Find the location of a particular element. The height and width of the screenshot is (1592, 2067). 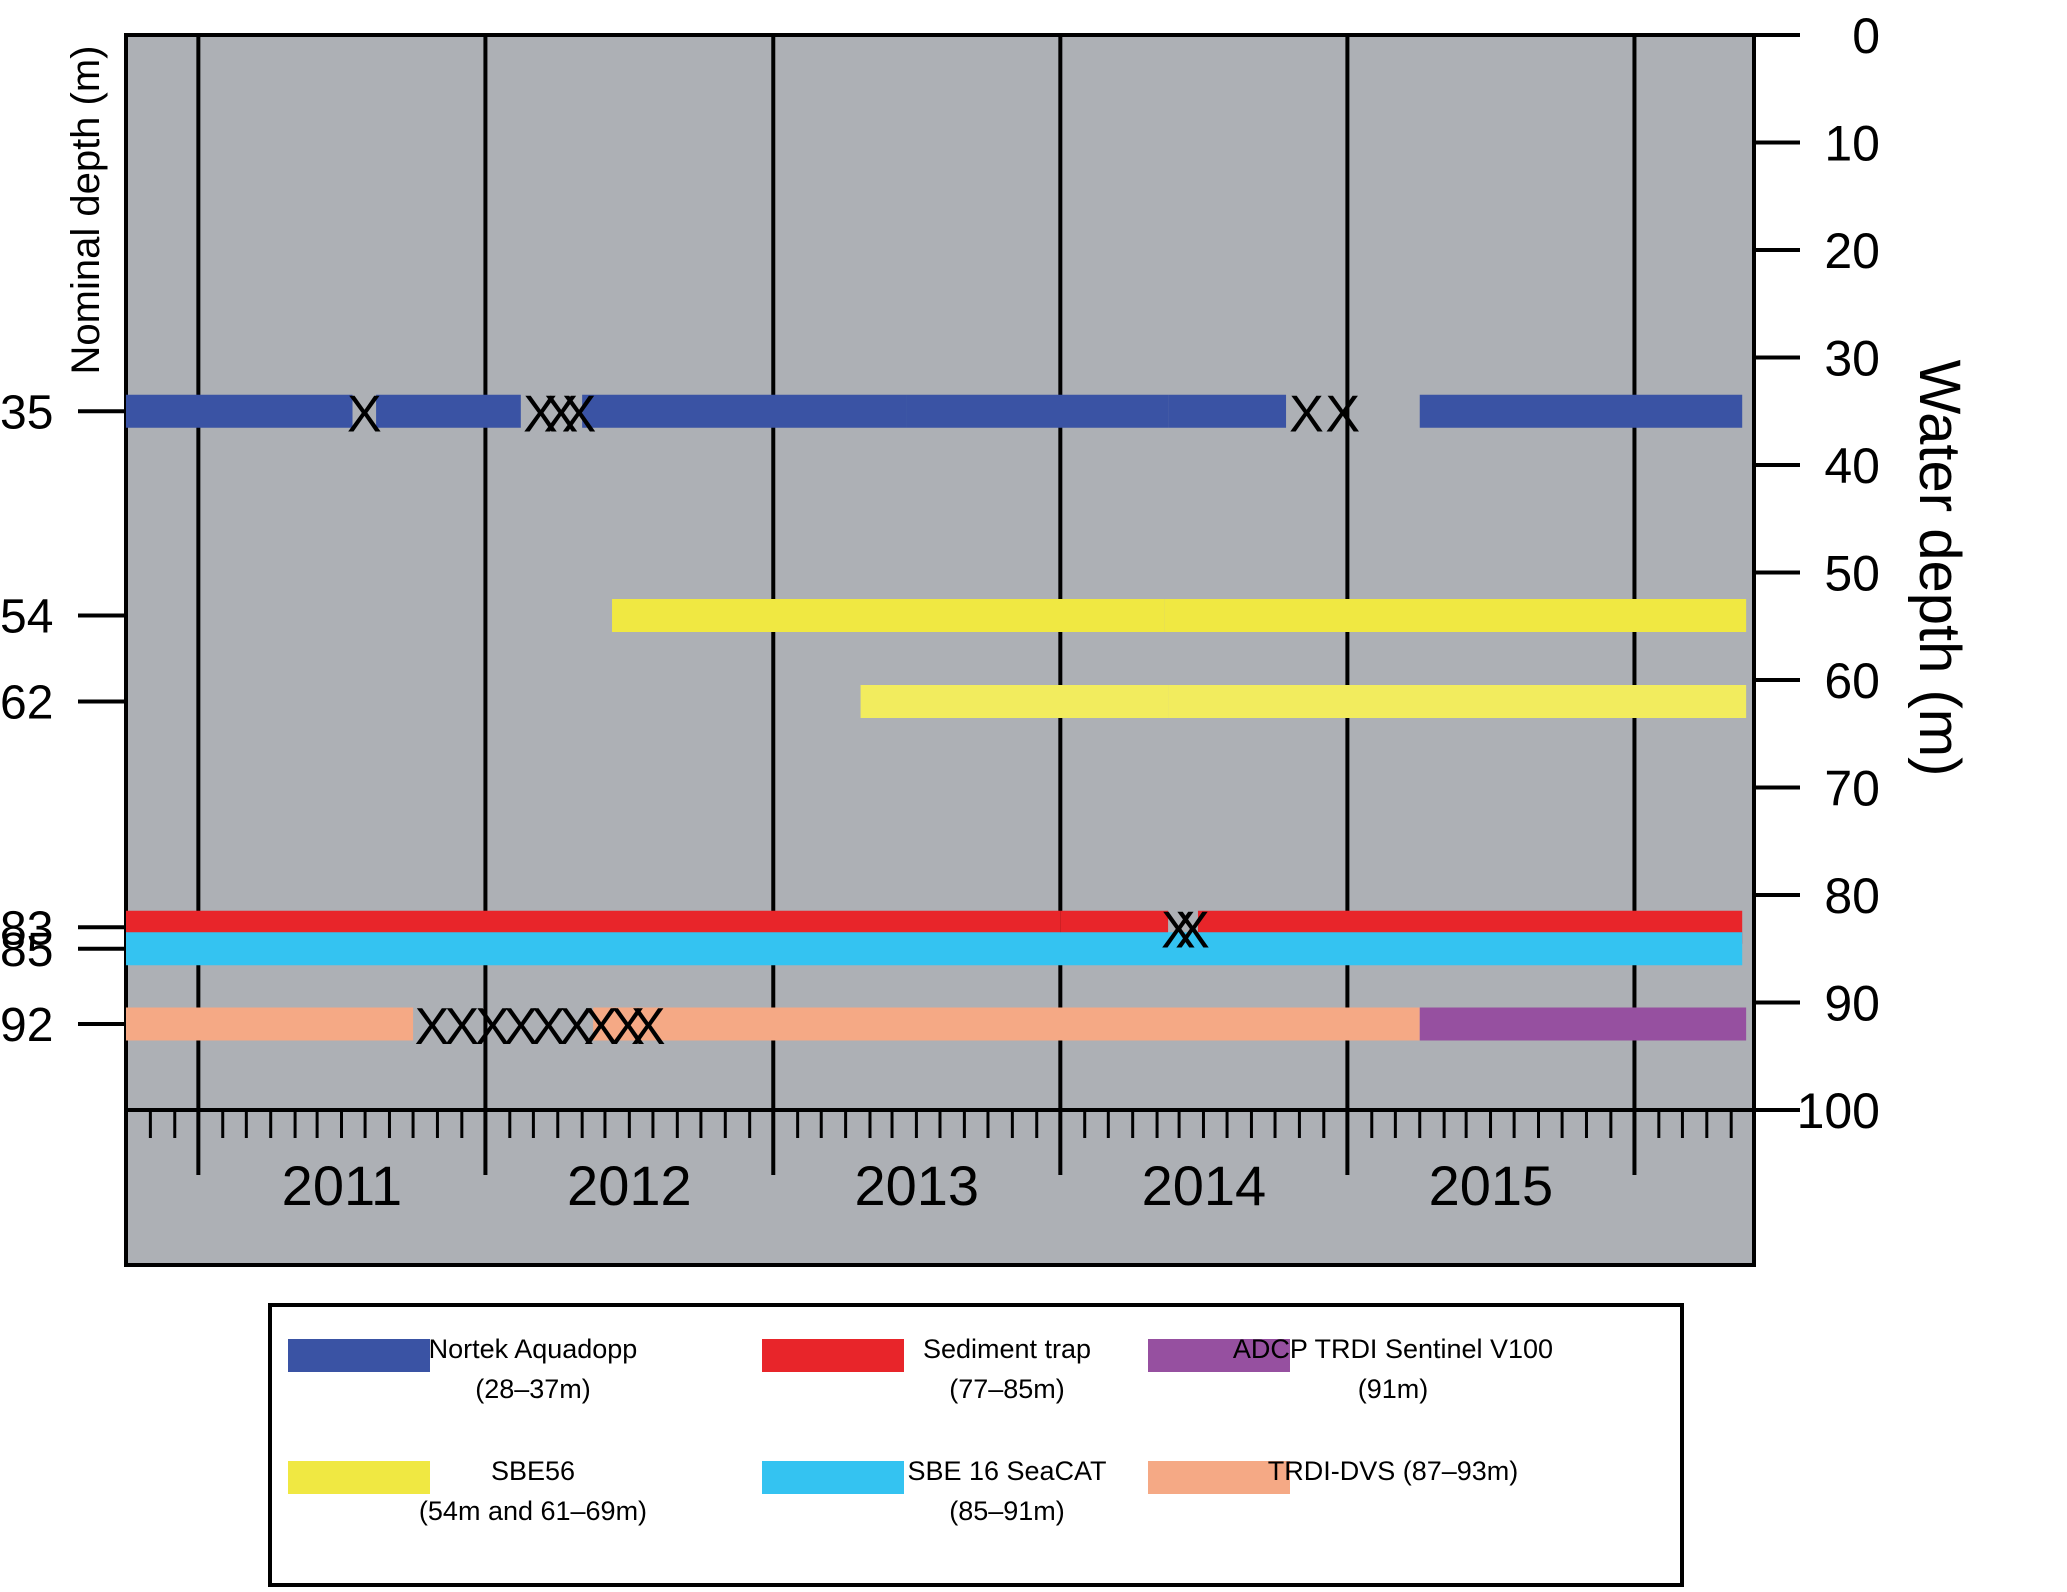

left-tick-label: 85 is located at coordinates (26, 950).